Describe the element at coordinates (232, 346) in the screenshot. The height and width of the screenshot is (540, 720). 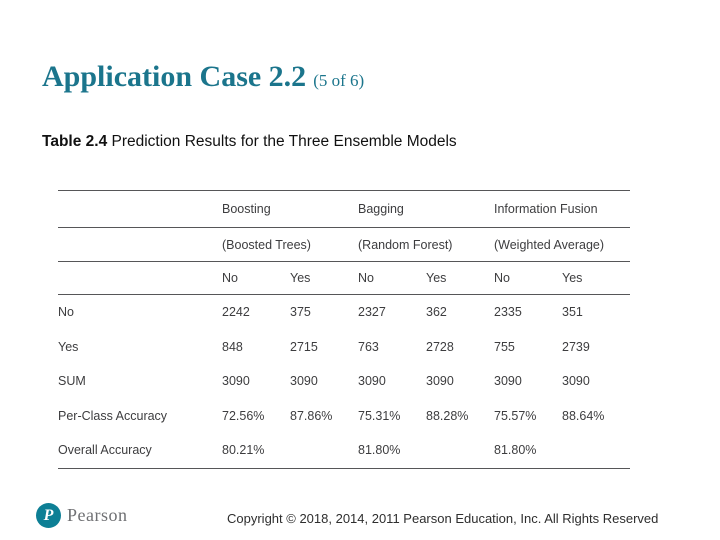
I see `table-cell: 848` at that location.